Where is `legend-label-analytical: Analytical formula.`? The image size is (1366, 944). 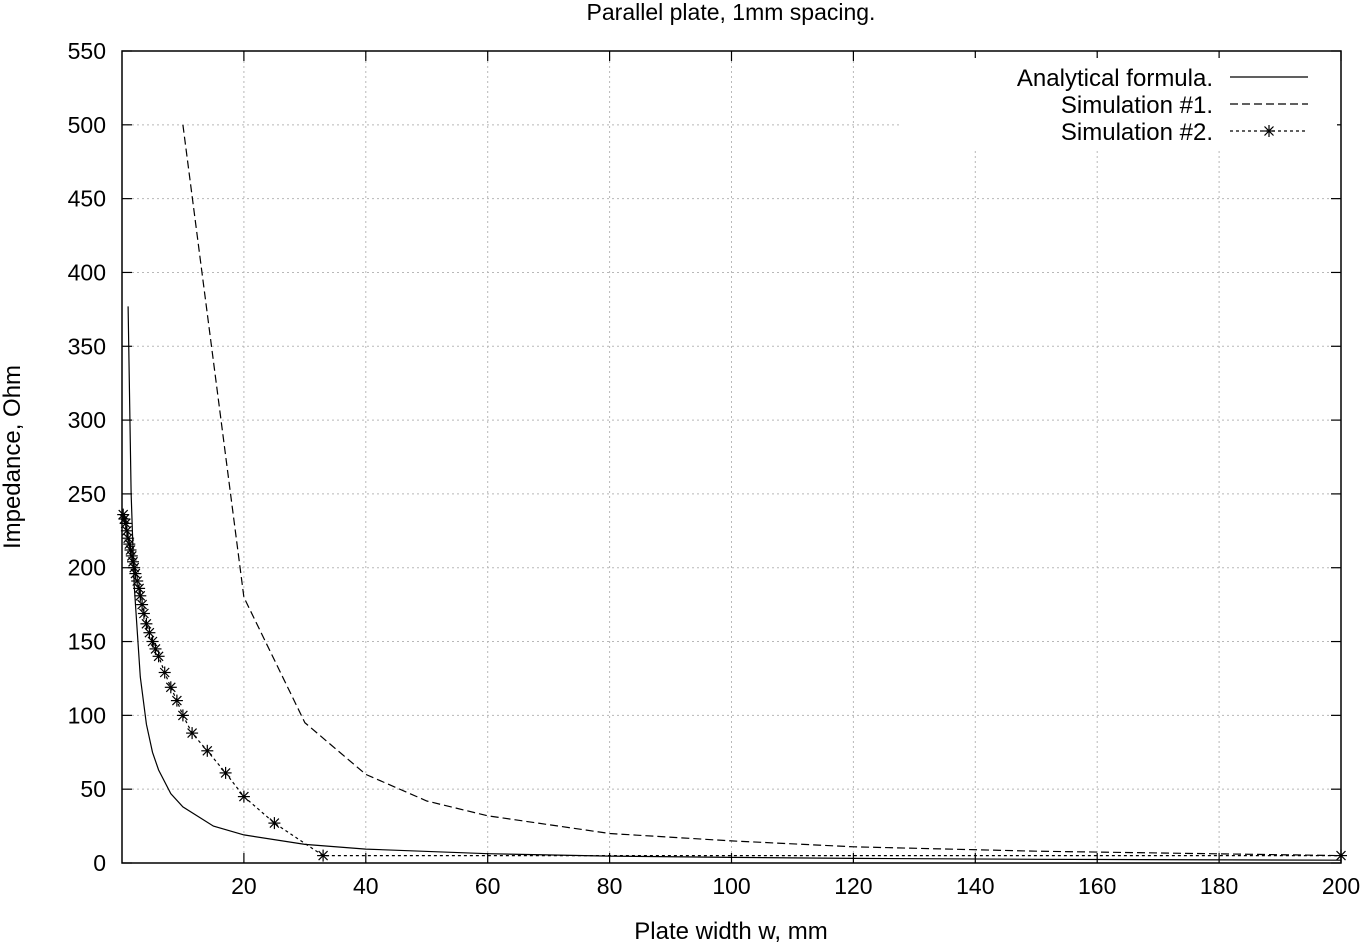 legend-label-analytical: Analytical formula. is located at coordinates (1115, 78).